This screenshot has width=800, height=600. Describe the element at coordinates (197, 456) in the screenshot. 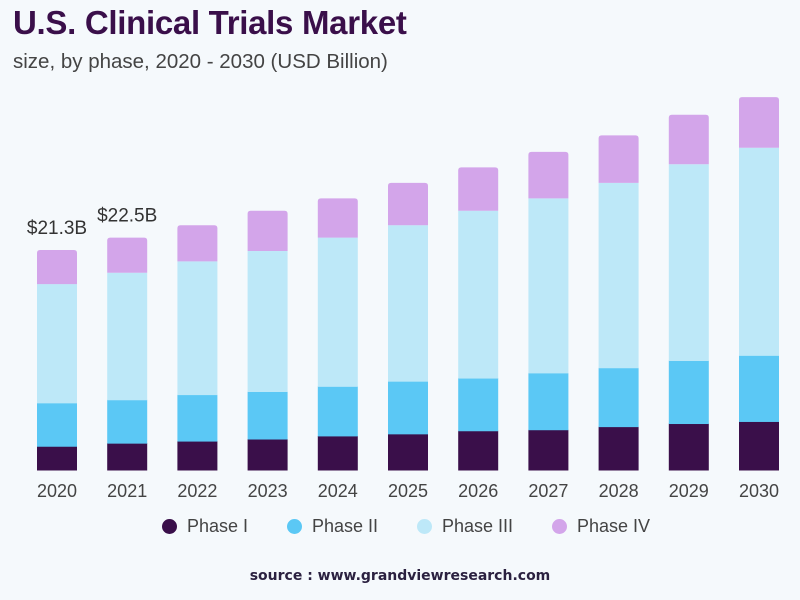

I see `bar-2022-phase-i` at that location.